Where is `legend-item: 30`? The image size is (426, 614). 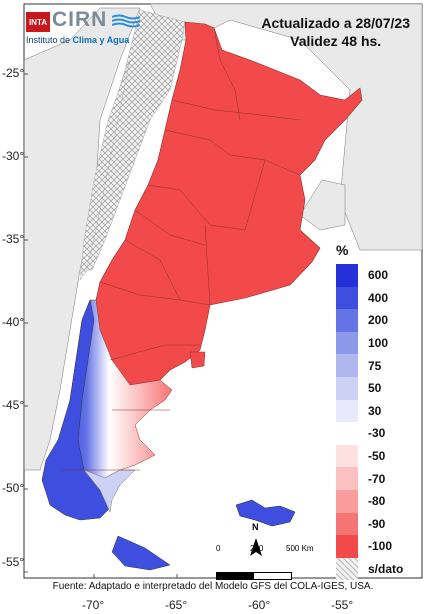
legend-item: 30 is located at coordinates (376, 411).